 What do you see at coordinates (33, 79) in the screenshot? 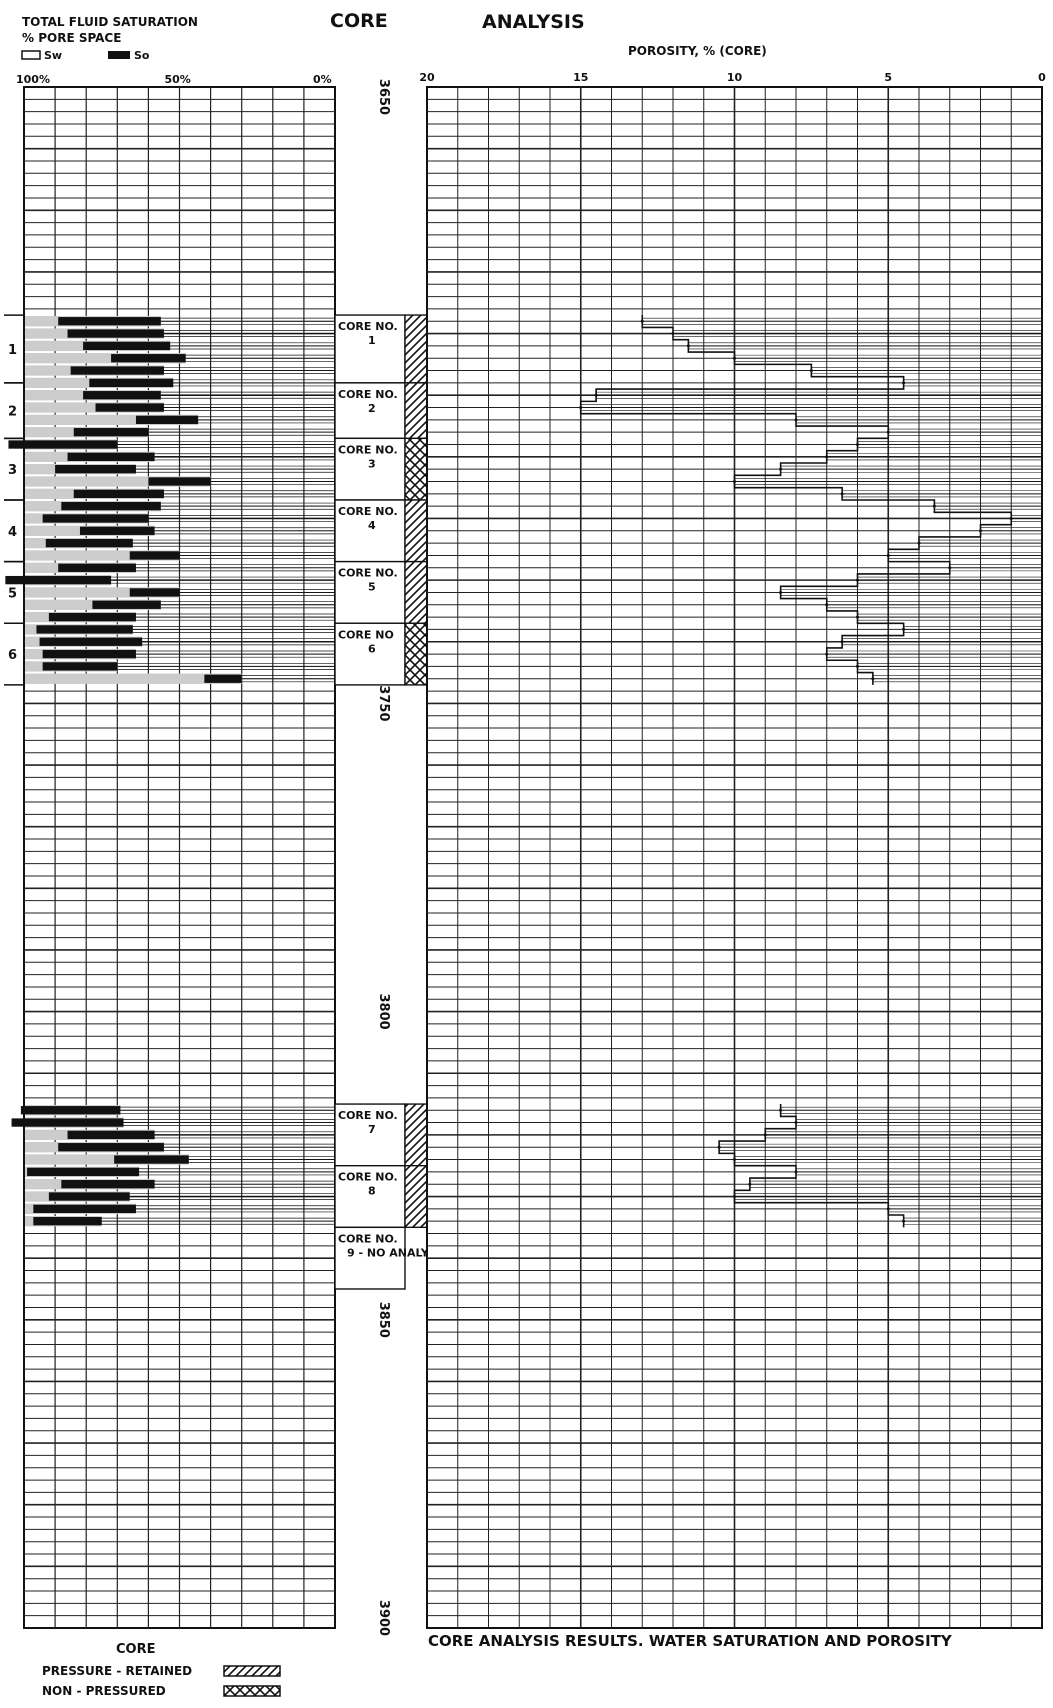
I see `saturation-tick-label: 100%` at bounding box center [33, 79].